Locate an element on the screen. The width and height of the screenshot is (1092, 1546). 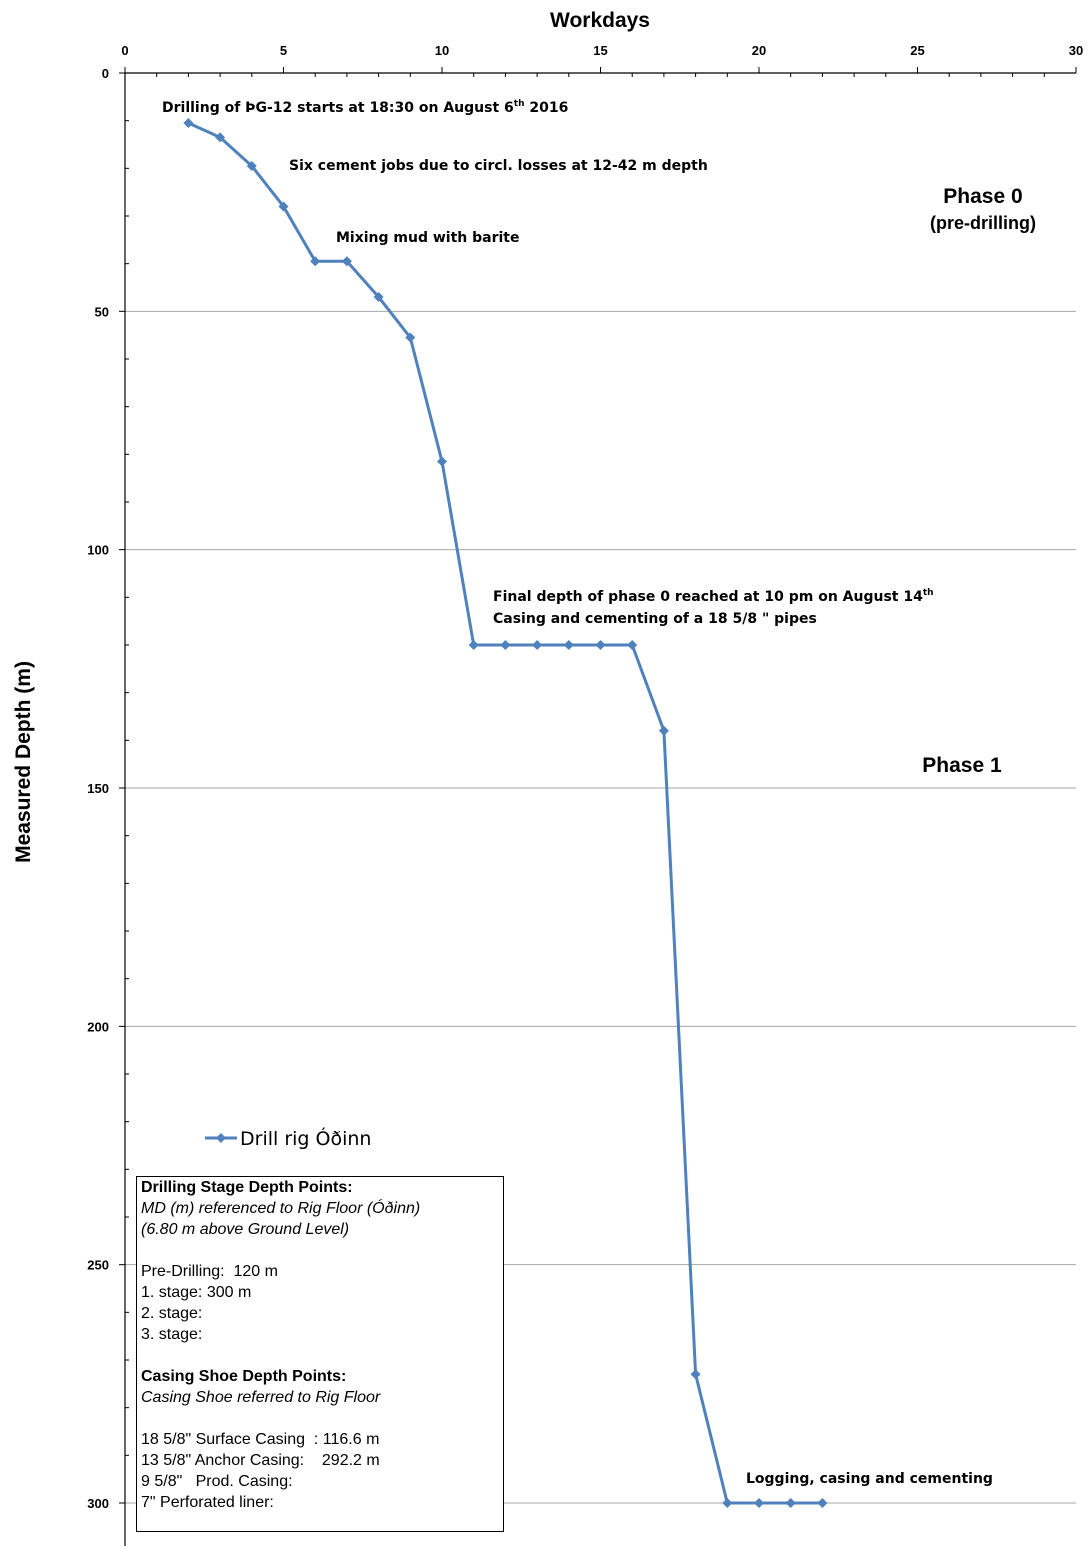
y-tick-label: 250 is located at coordinates (98, 1265).